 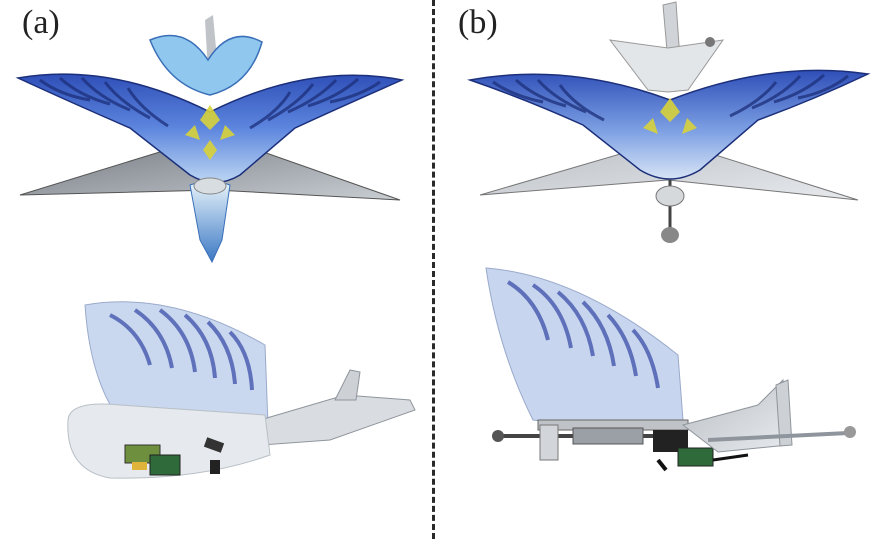 What do you see at coordinates (478, 22) in the screenshot?
I see `panel-b-label: (b)` at bounding box center [478, 22].